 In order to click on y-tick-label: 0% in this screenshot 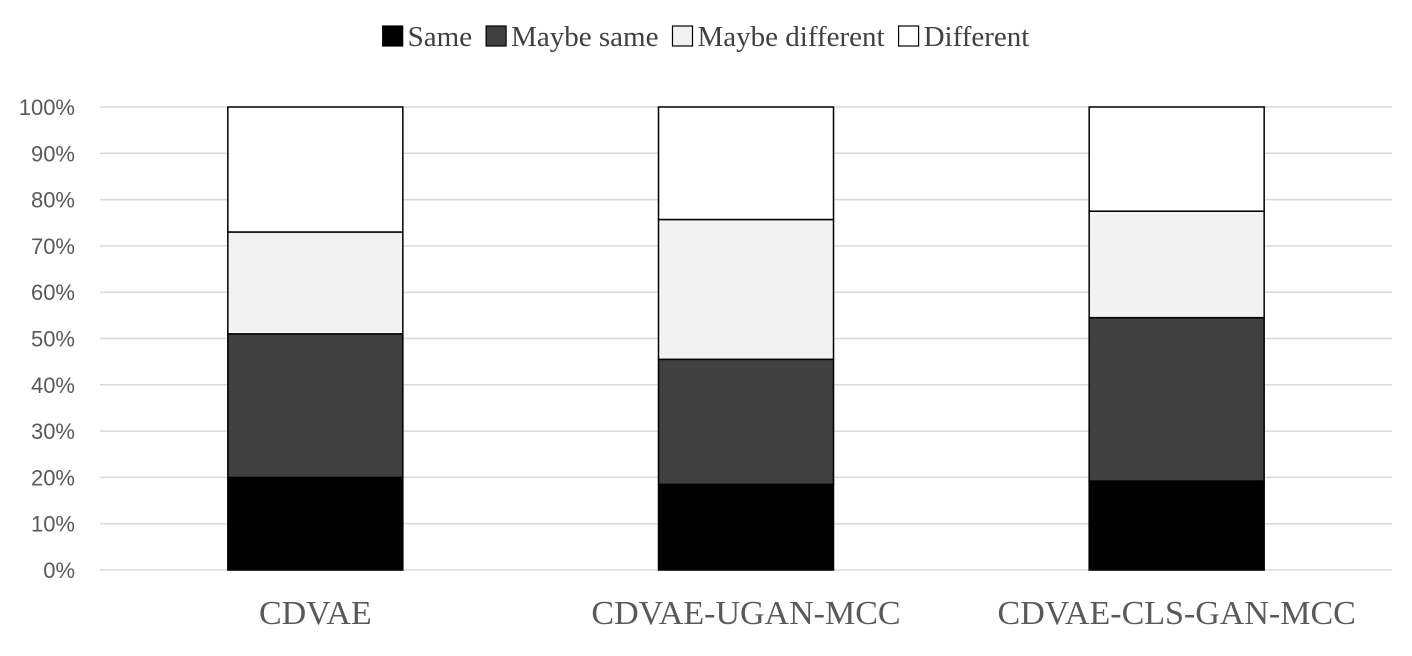, I will do `click(59, 570)`.